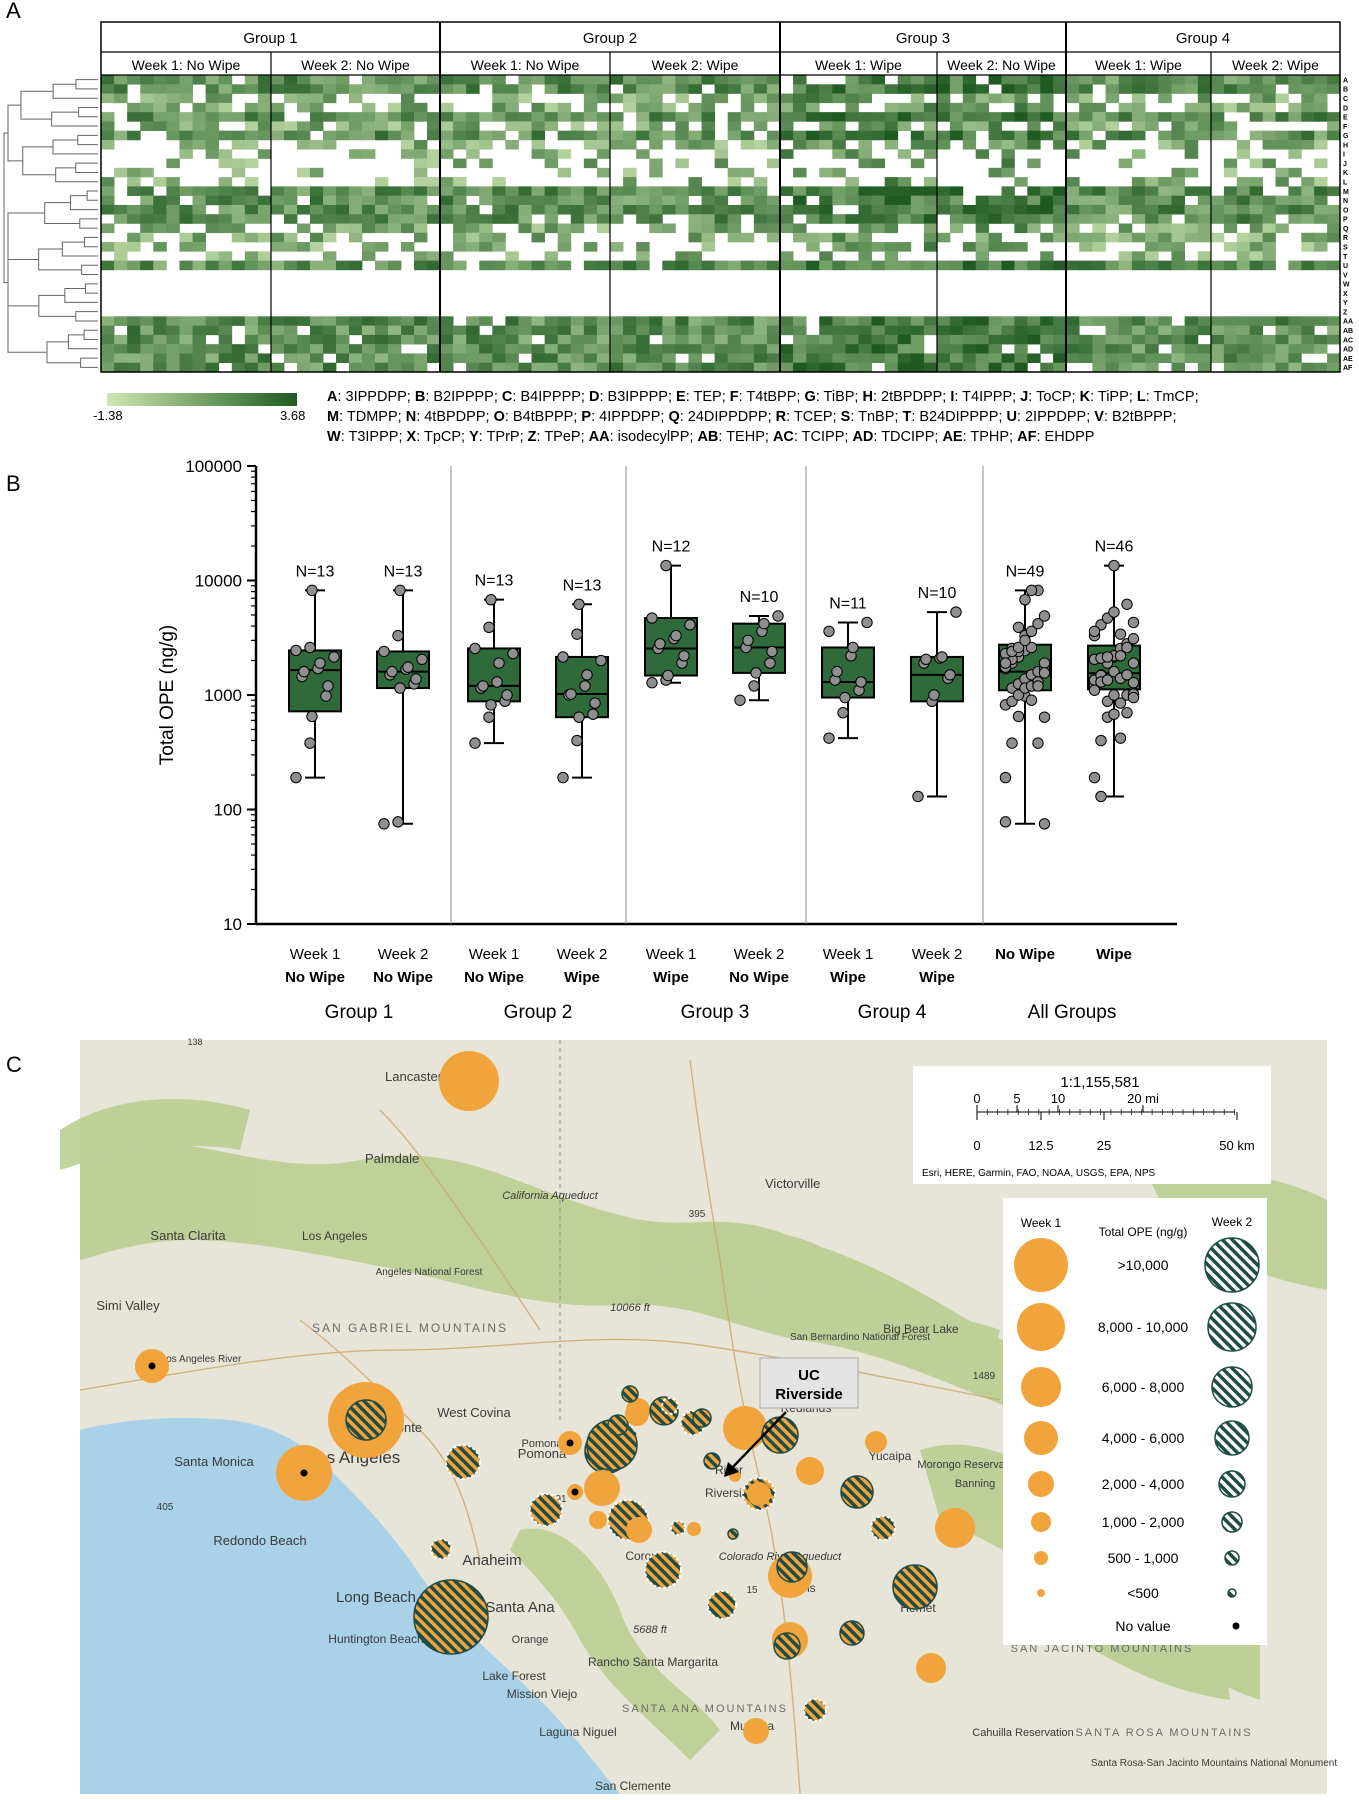  I want to click on map-place-label: Rancho Santa Margarita, so click(653, 1662).